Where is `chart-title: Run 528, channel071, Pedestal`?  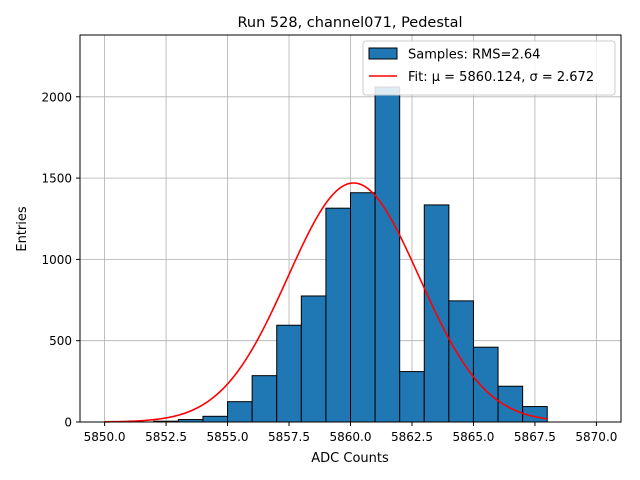
chart-title: Run 528, channel071, Pedestal is located at coordinates (349, 23).